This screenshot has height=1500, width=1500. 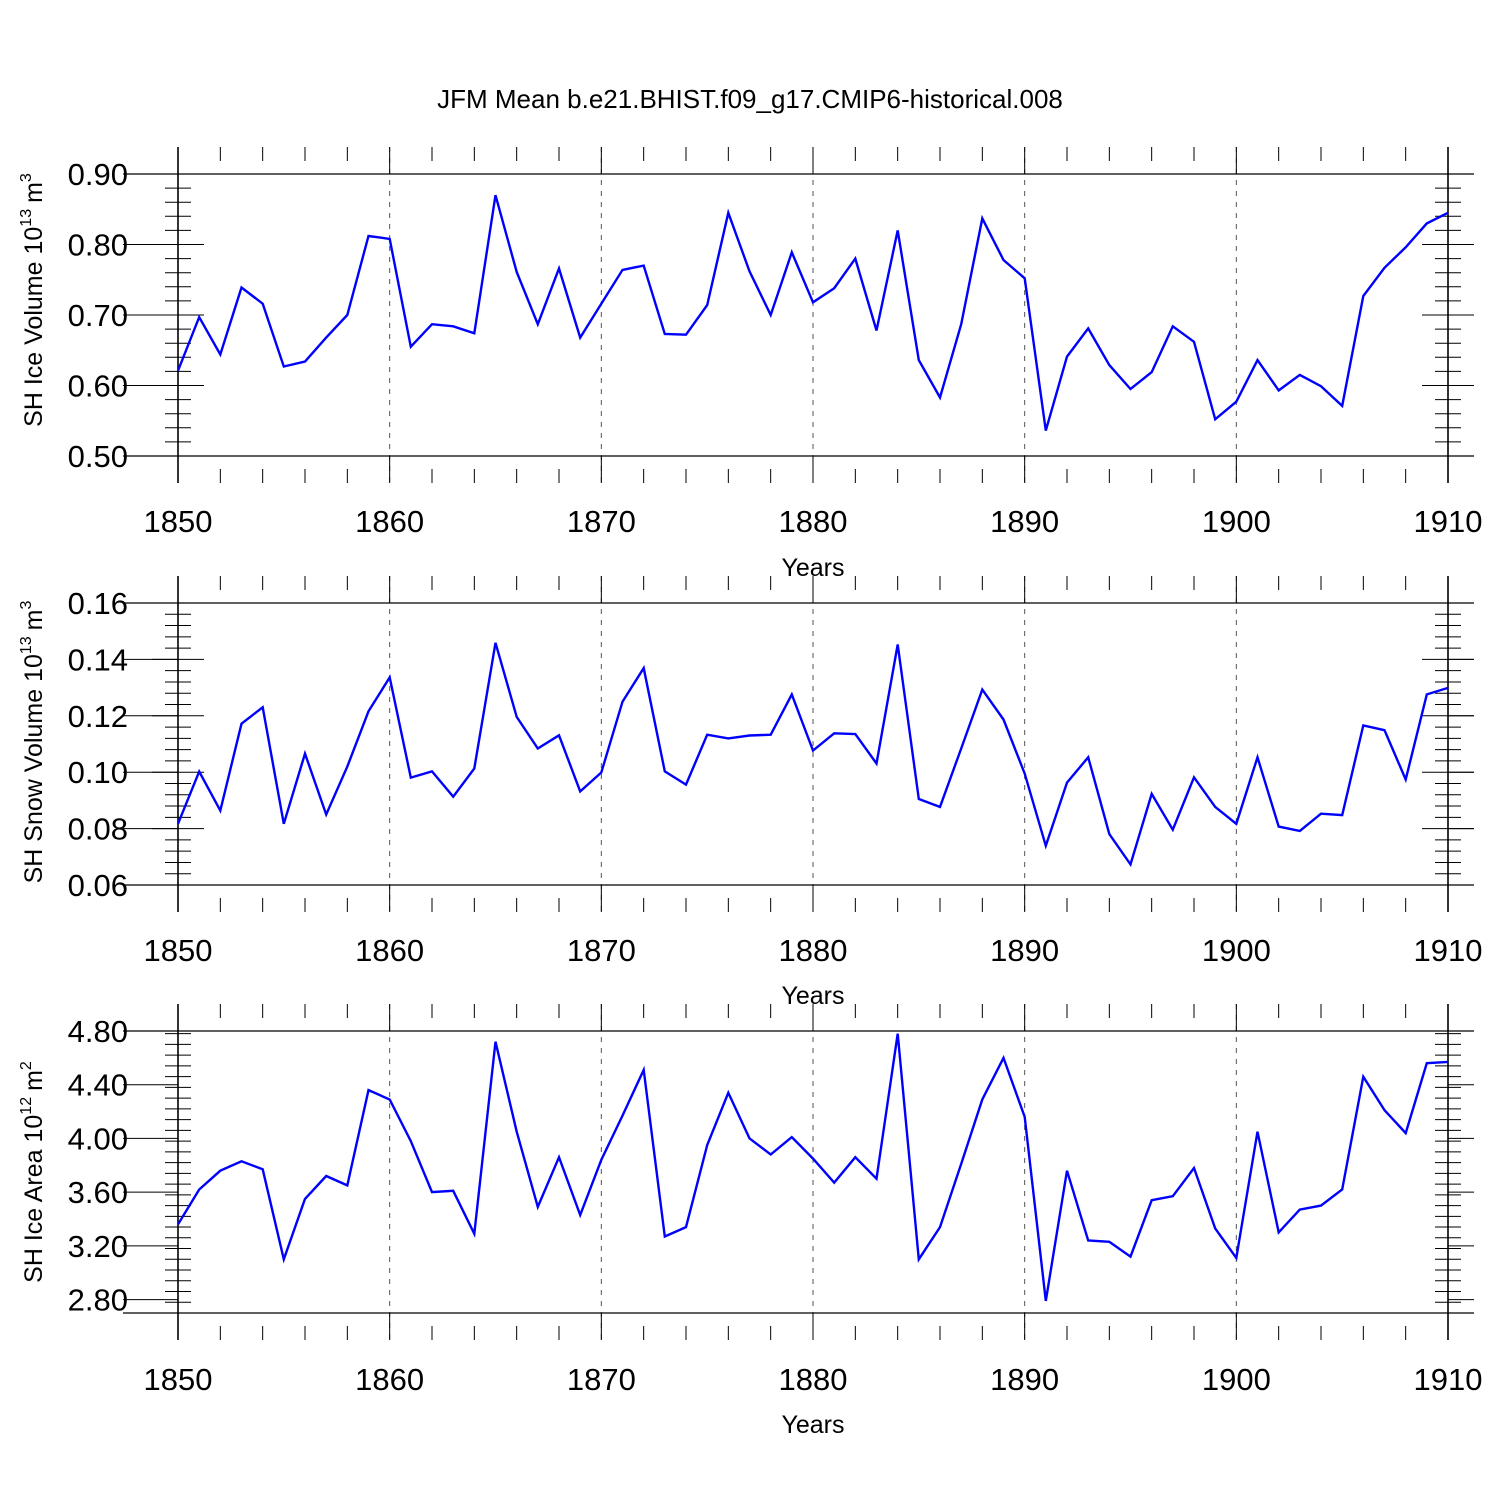 I want to click on y-tick-label: 0.90, so click(x=98, y=174).